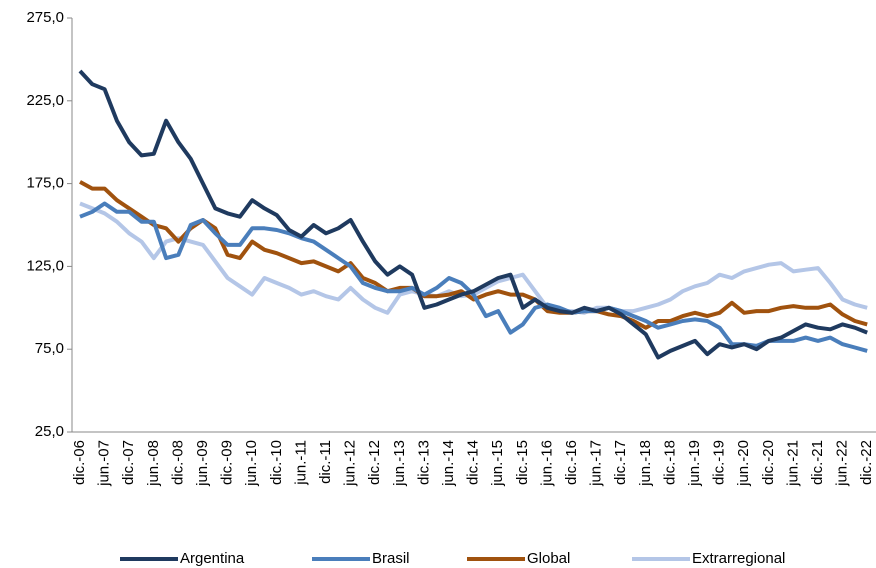  I want to click on legend-label: Brasil, so click(391, 558).